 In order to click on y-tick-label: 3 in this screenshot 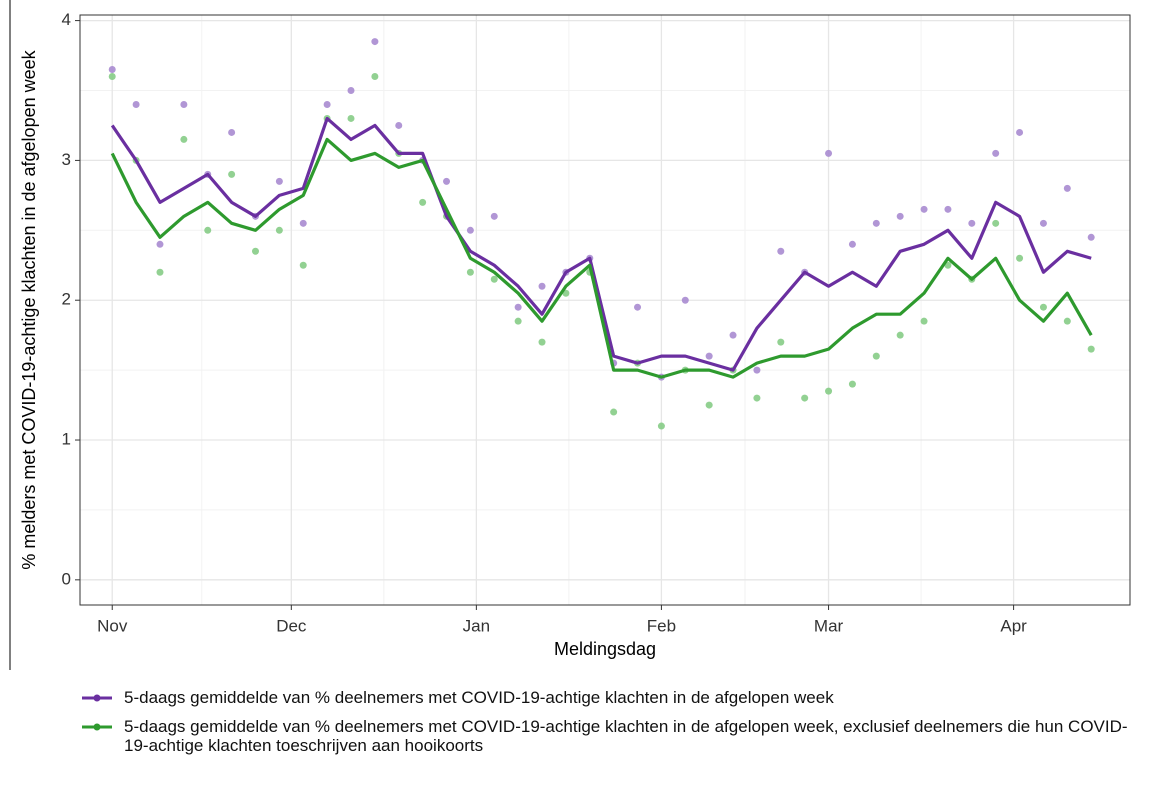, I will do `click(66, 159)`.